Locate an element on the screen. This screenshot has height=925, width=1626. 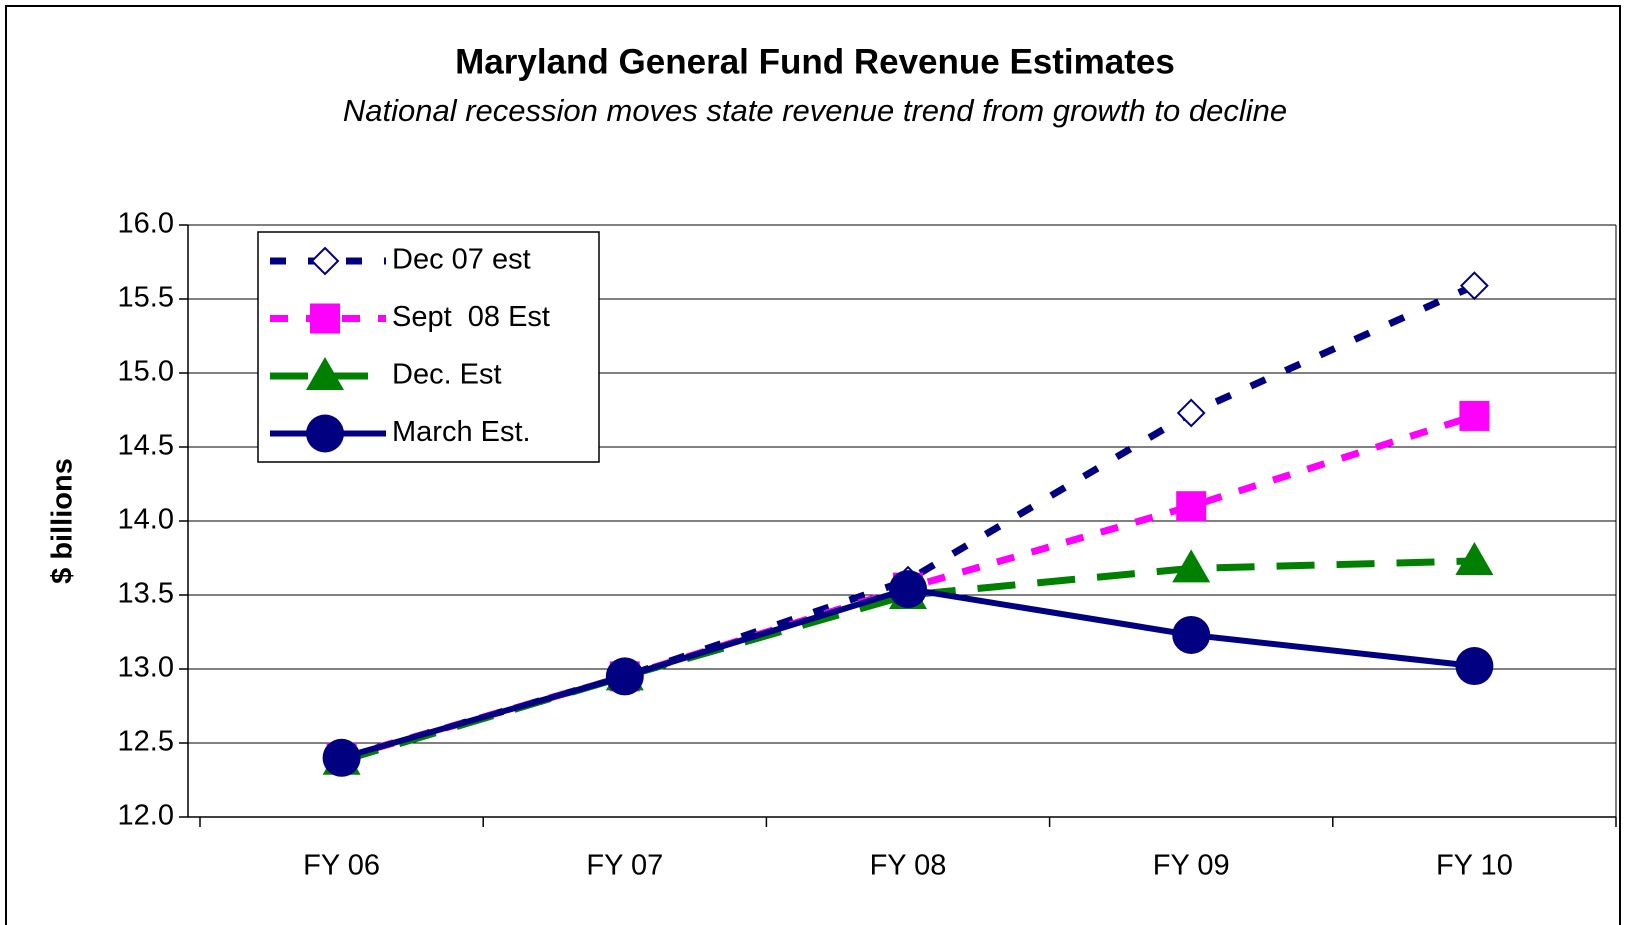
y-tick-label: 13.5 is located at coordinates (146, 594).